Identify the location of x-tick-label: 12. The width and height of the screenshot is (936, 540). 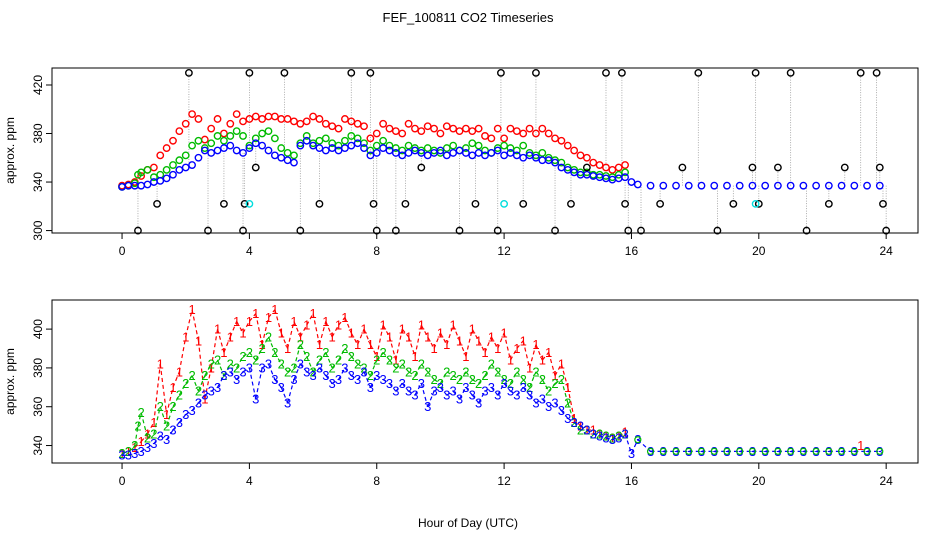
(504, 251).